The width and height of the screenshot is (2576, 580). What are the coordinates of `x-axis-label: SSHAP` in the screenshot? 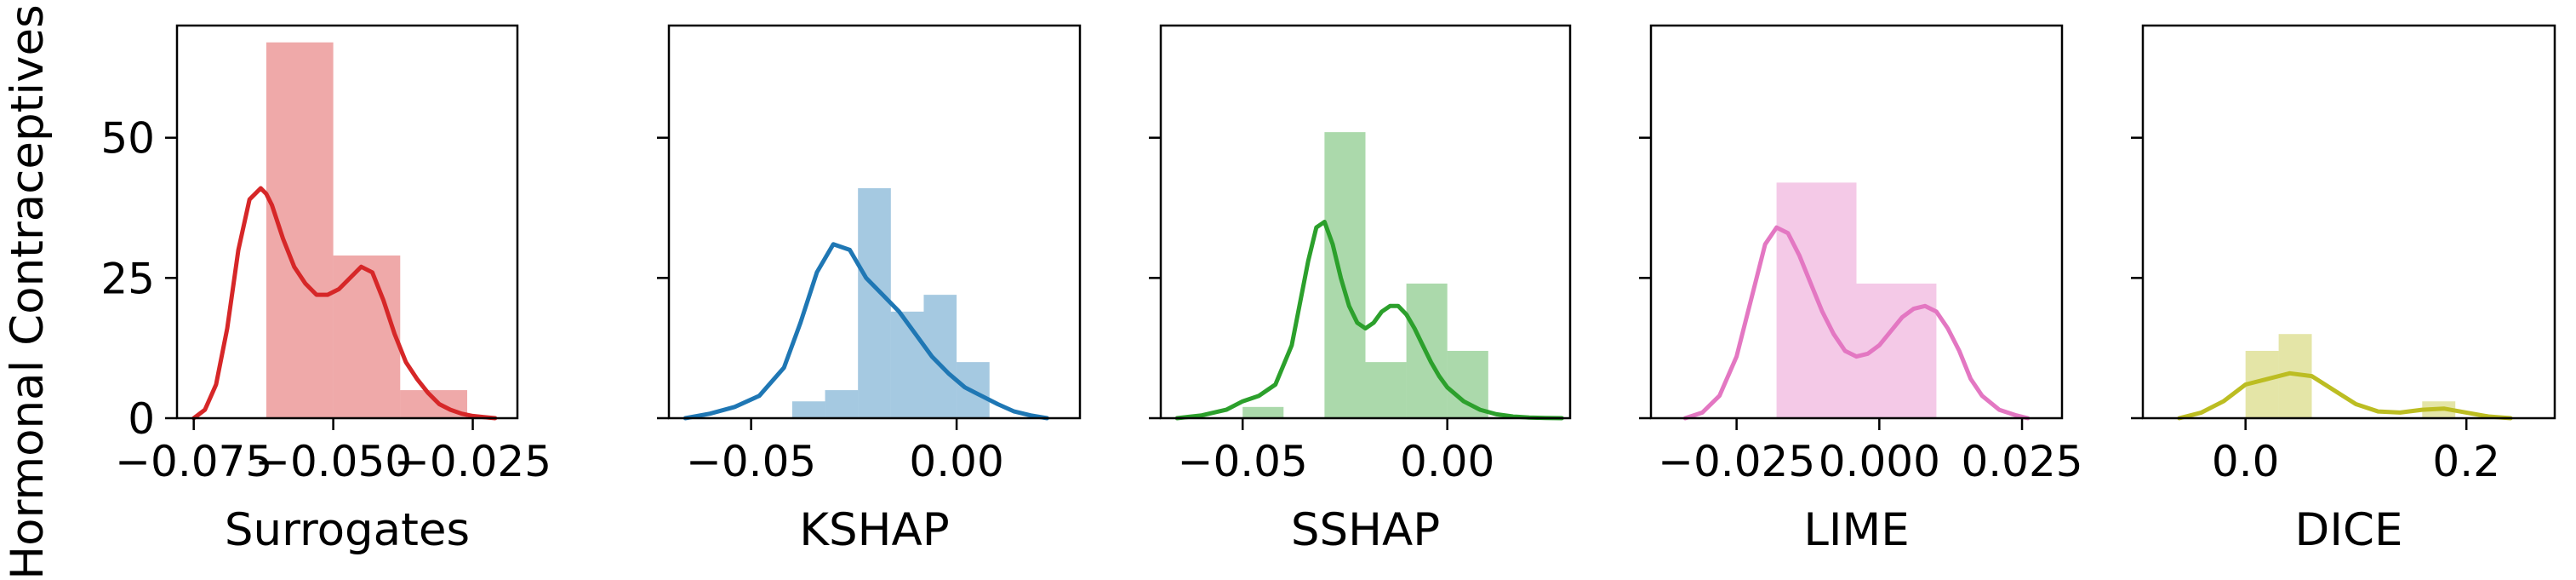 It's located at (1365, 530).